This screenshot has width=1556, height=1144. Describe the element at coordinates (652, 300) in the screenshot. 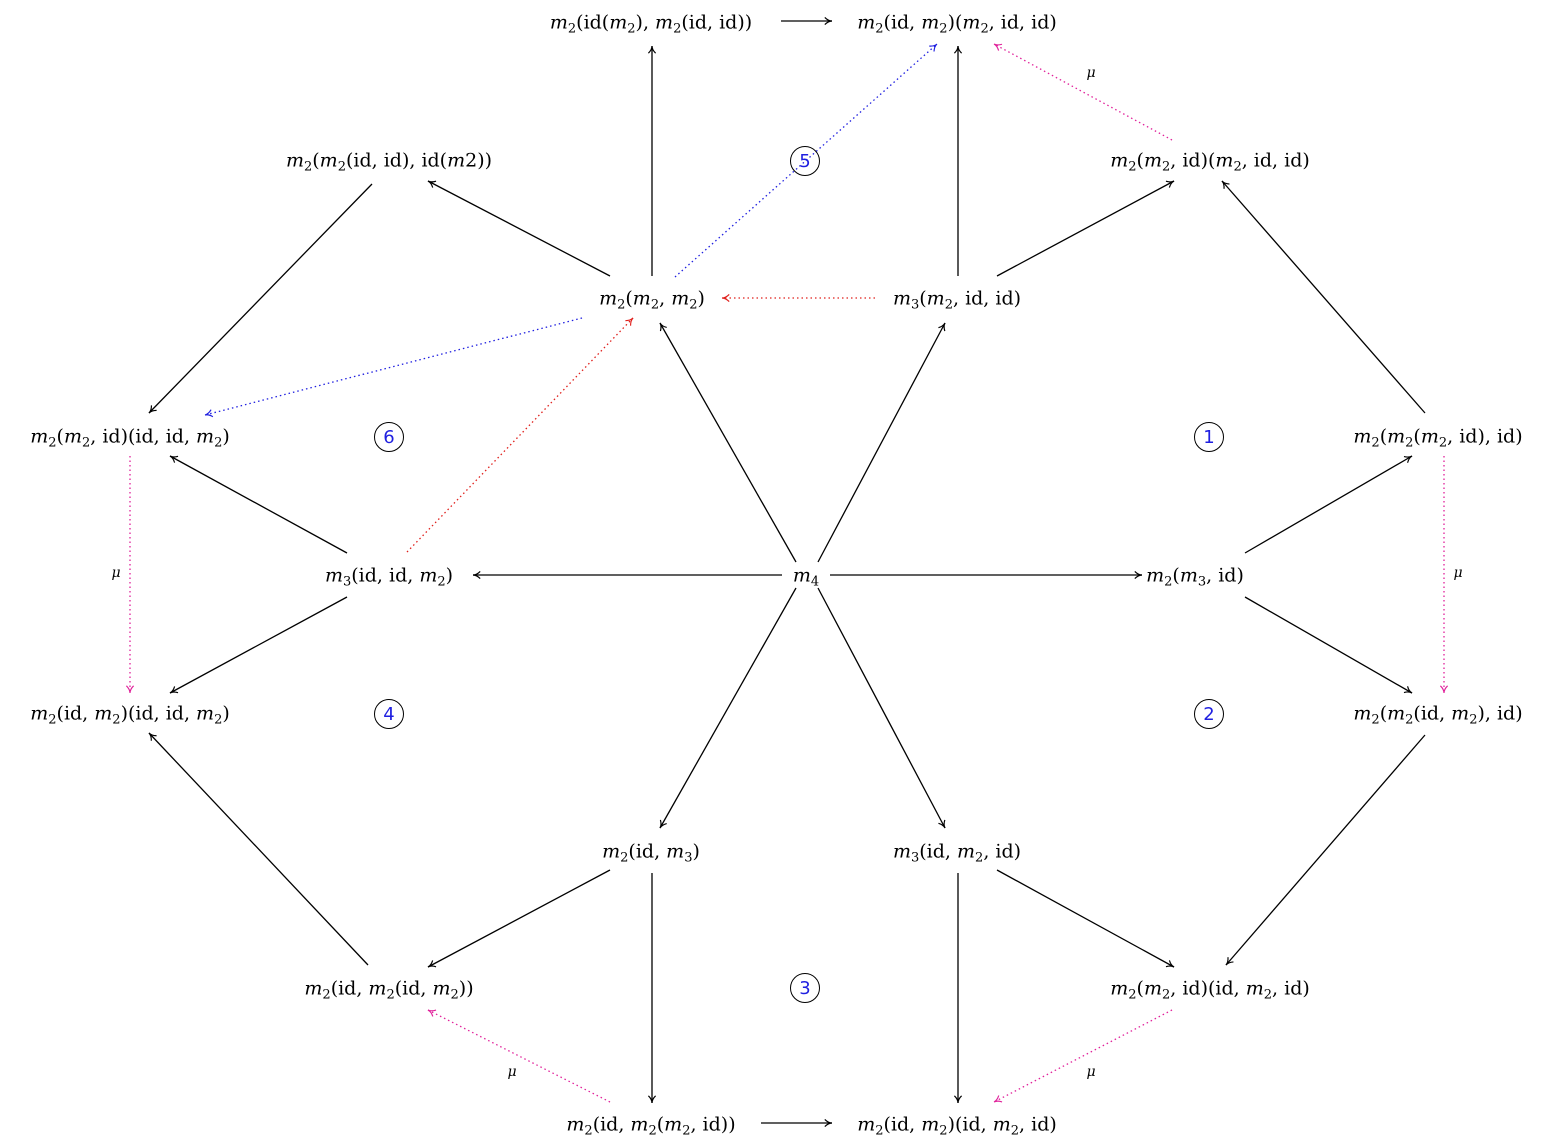

I see `node-m2-m2-m2: m2(m2, m2)` at that location.